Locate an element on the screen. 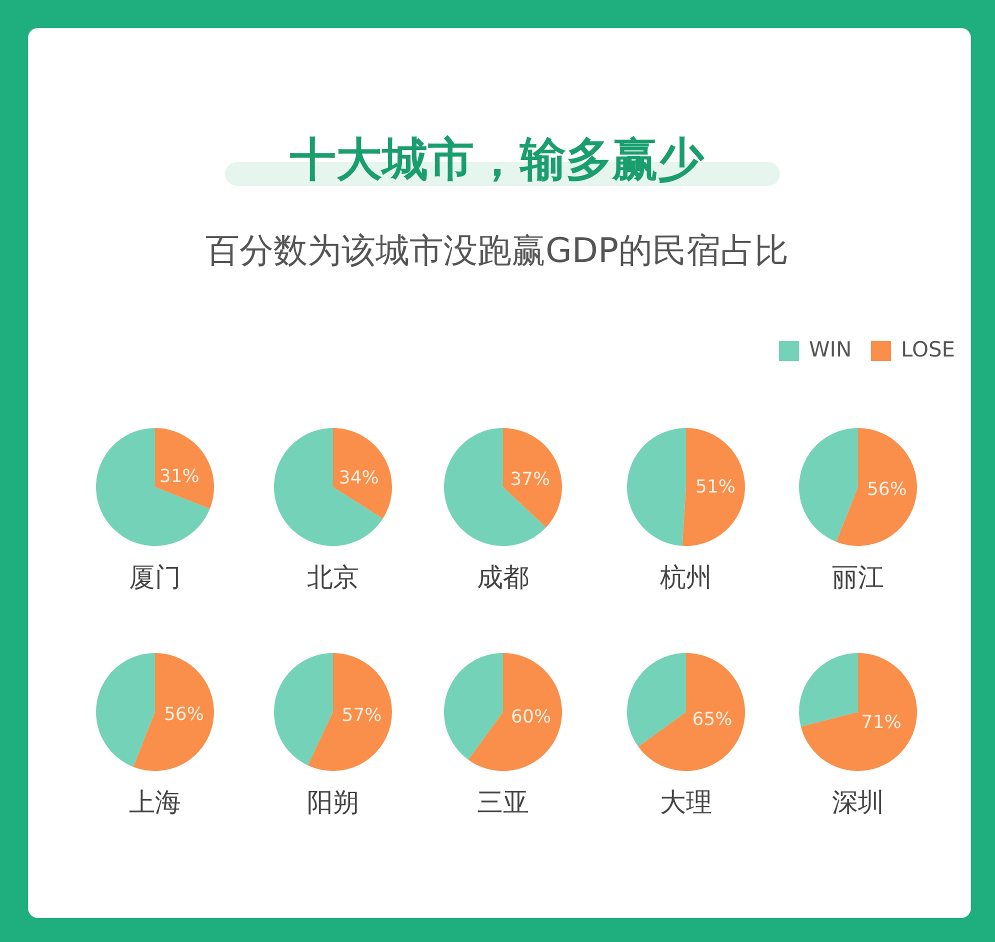 This screenshot has width=995, height=942. text: 阳朔 is located at coordinates (333, 803).